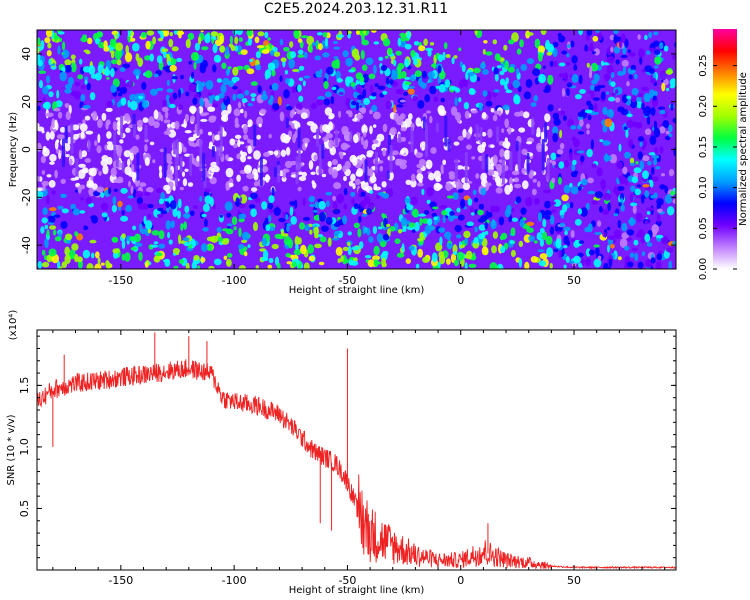 Image resolution: width=750 pixels, height=600 pixels. I want to click on line-x-tick-label: -100, so click(234, 580).